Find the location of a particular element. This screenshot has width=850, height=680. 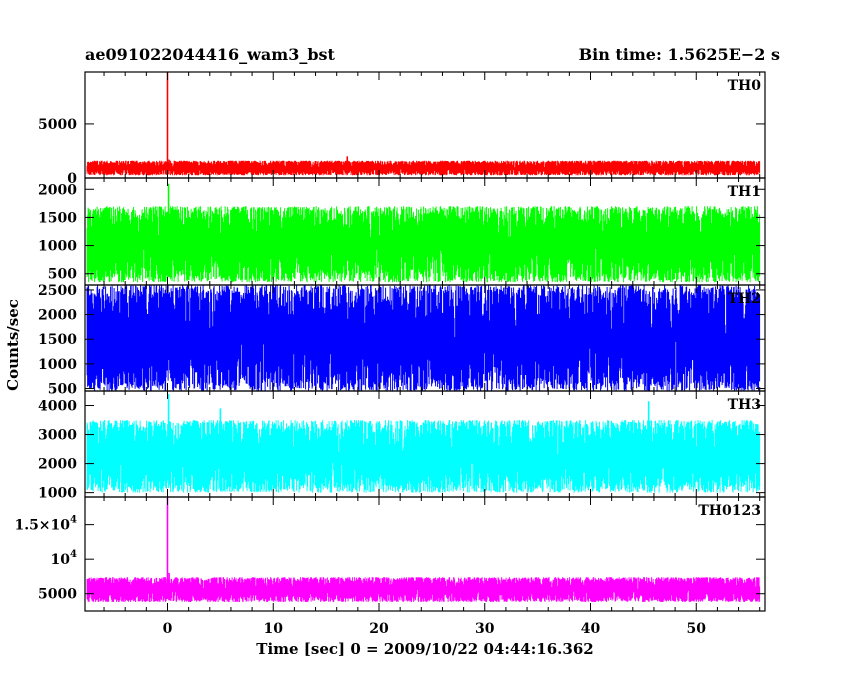

panel-th0: 0 5000 TH0 is located at coordinates (402, 129).